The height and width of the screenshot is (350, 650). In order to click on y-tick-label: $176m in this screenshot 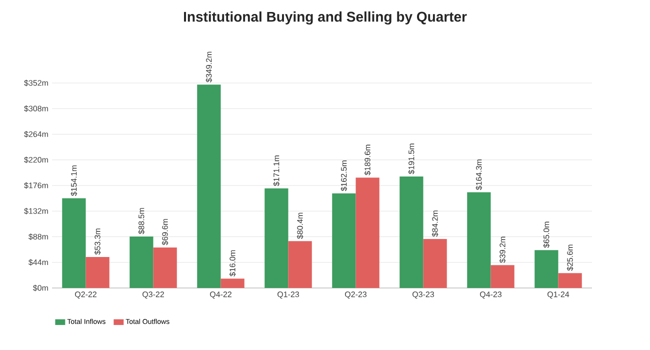, I will do `click(36, 185)`.